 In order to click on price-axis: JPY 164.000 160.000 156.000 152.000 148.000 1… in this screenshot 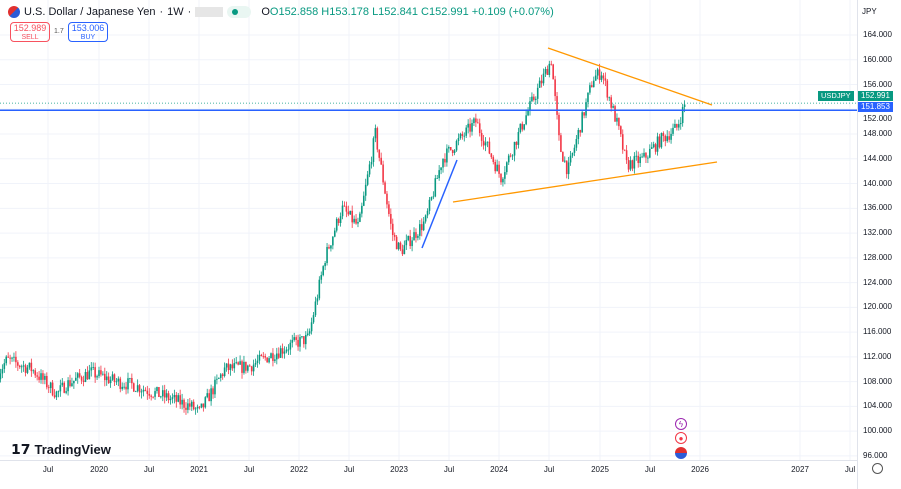, I will do `click(879, 244)`.